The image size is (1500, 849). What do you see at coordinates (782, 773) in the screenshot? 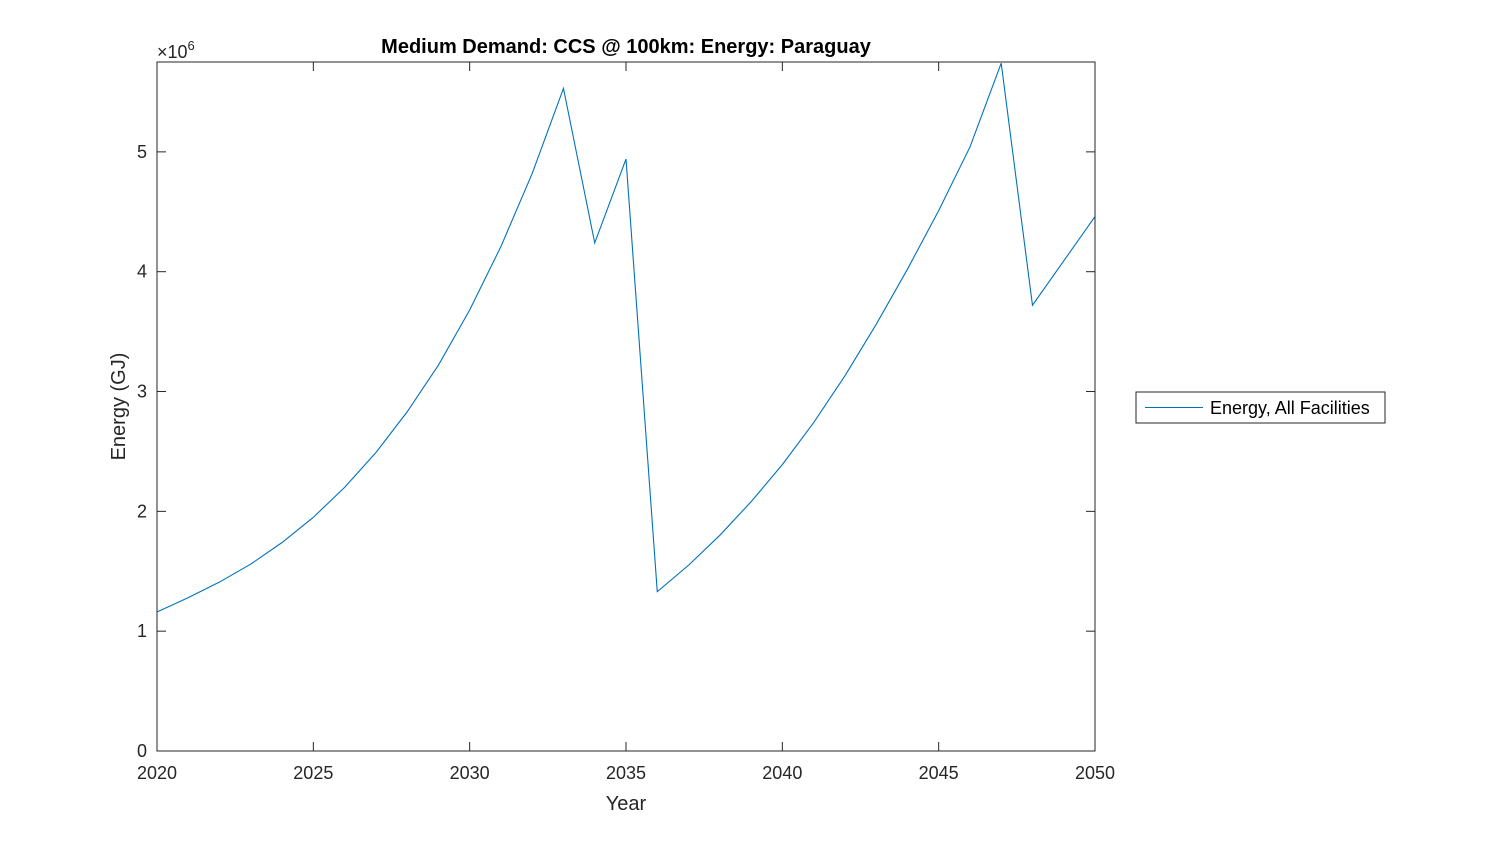
I see `x-tick-label: 2040` at bounding box center [782, 773].